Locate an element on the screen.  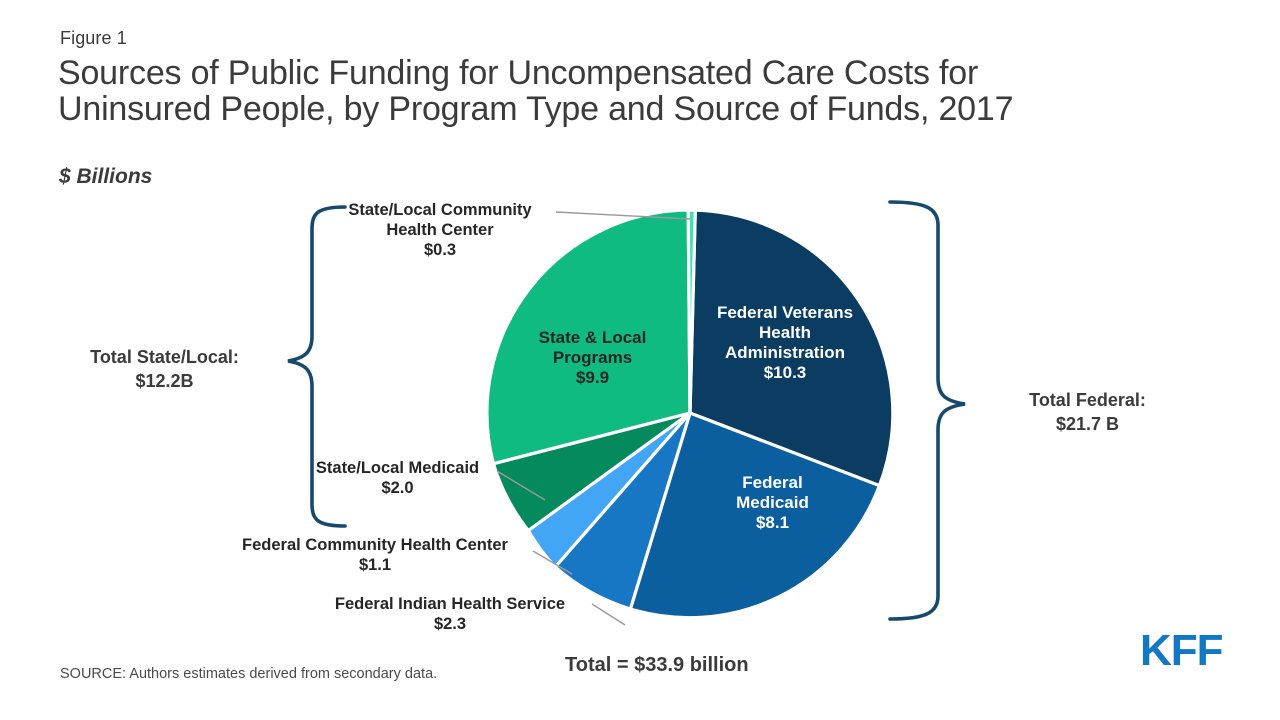
total-federal-label: Total Federal: $21.7 B is located at coordinates (1087, 412).